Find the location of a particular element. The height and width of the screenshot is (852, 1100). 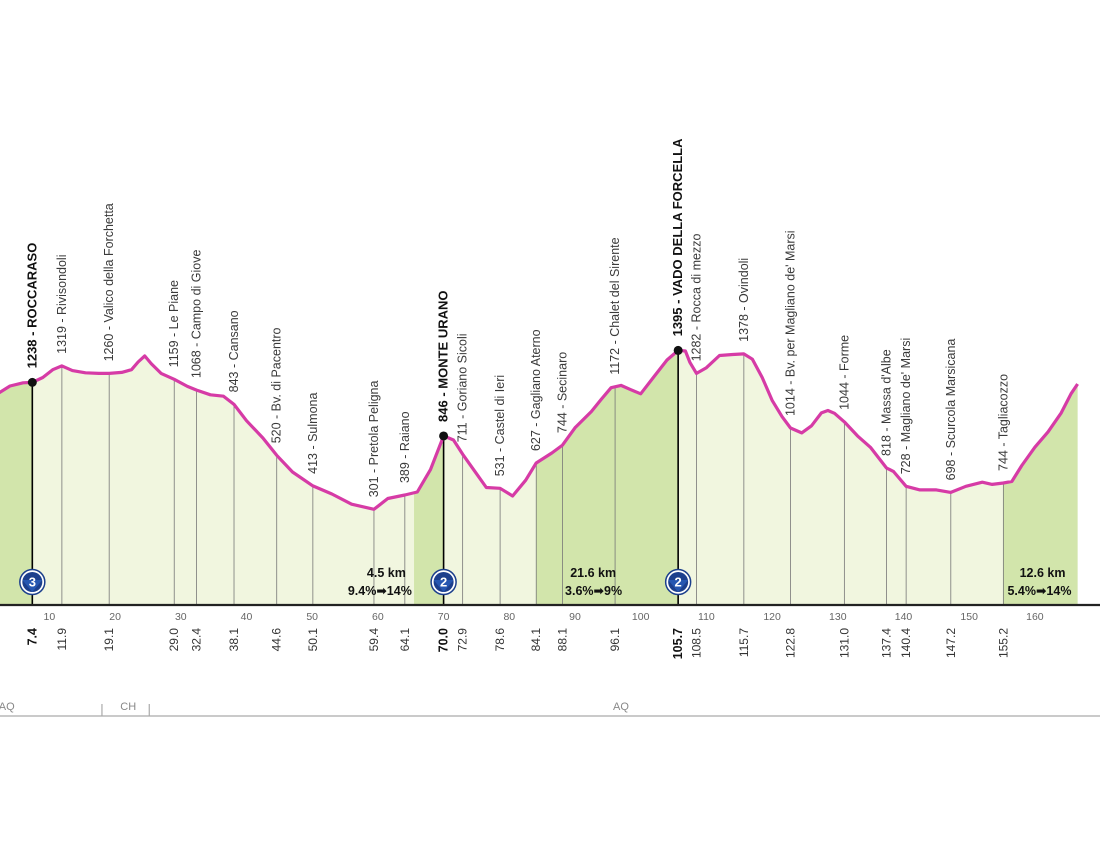

climb-length: 4.5 km is located at coordinates (386, 573).